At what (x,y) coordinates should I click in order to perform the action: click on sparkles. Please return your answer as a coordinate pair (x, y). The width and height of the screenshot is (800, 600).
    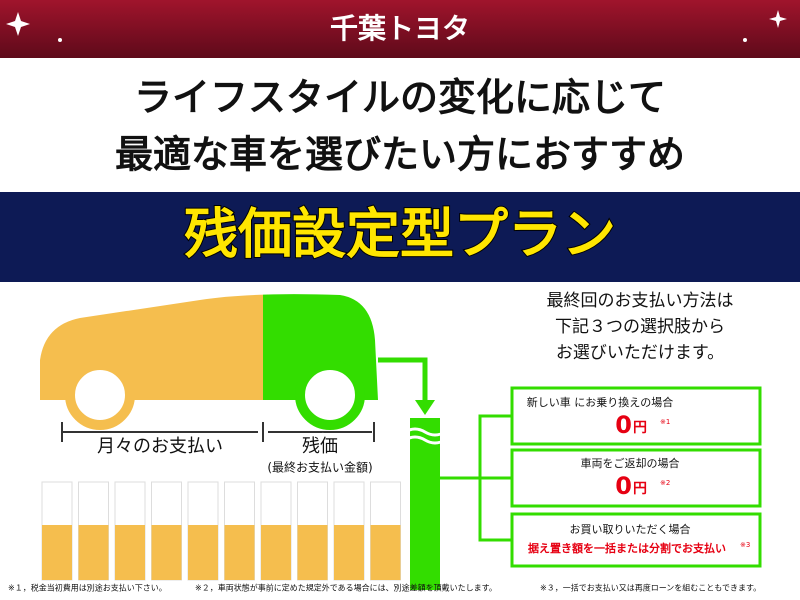
    Looking at the image, I should click on (396, 26).